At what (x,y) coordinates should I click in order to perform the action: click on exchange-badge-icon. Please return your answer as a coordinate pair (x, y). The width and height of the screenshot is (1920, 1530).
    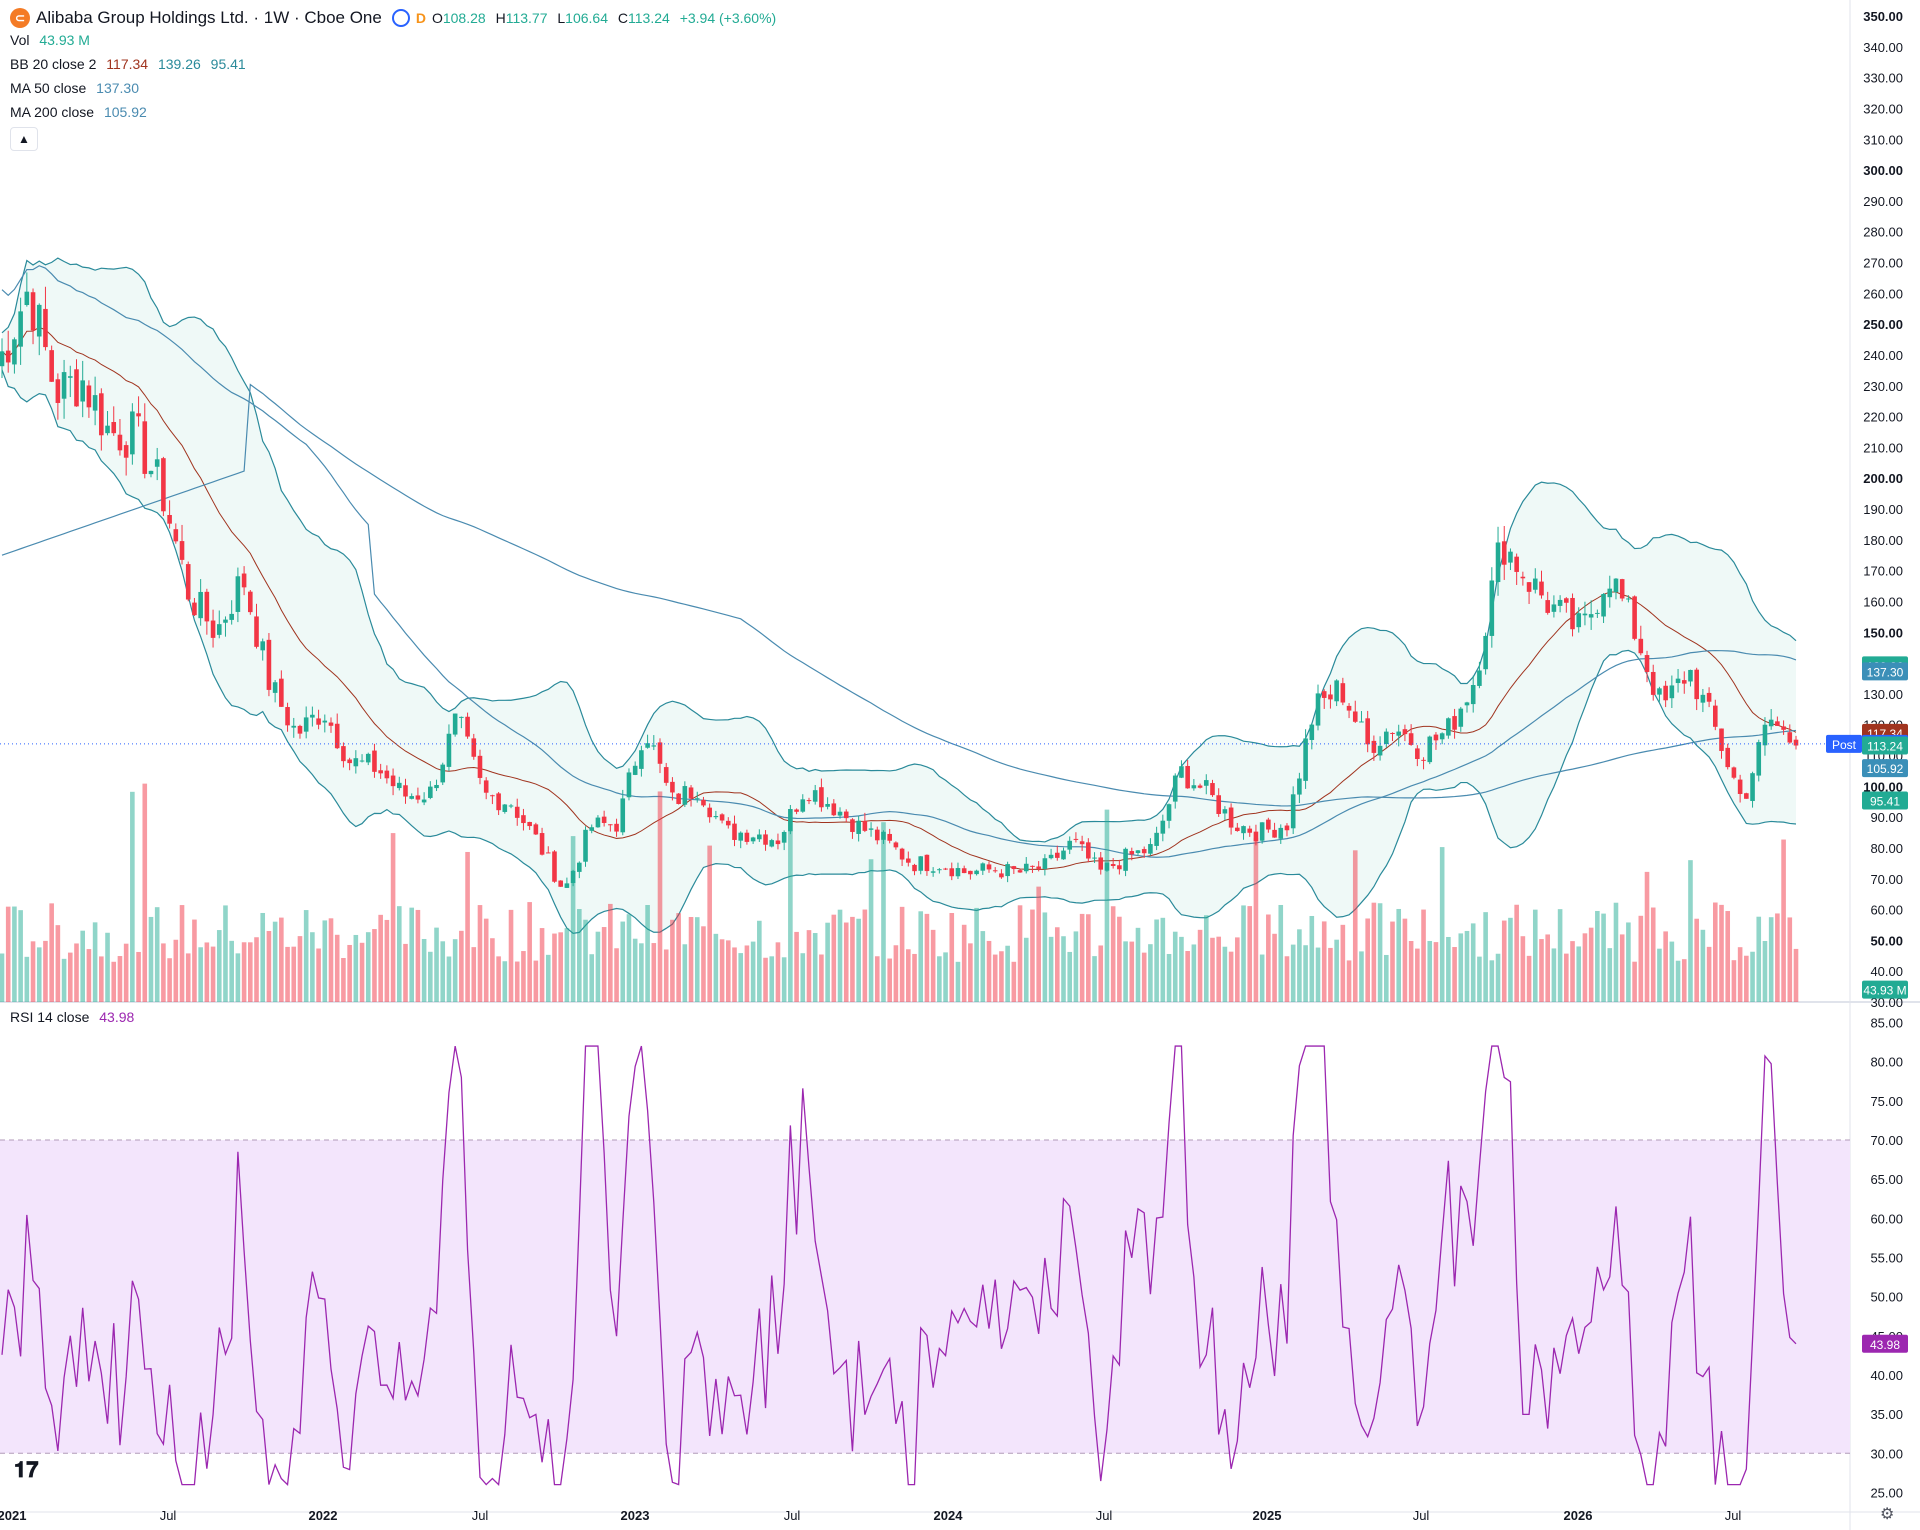
    Looking at the image, I should click on (400, 18).